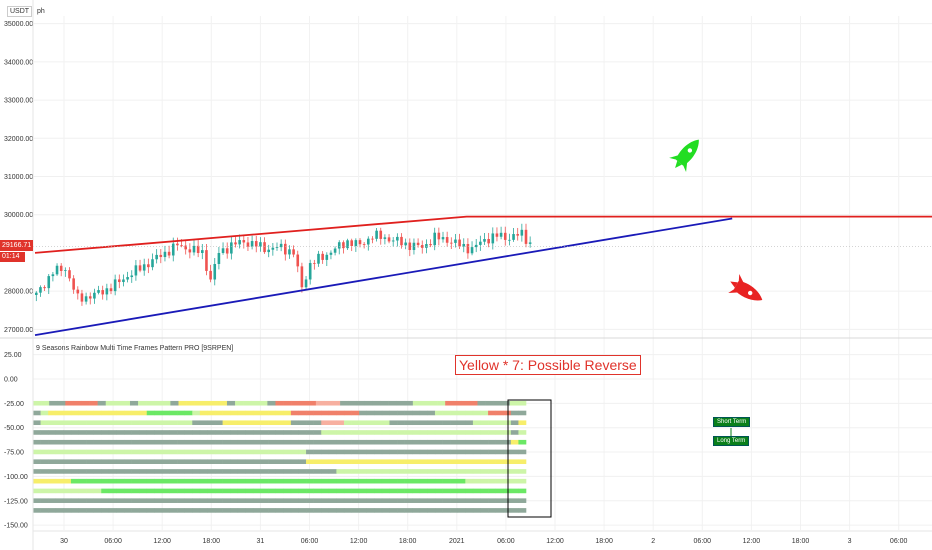 This screenshot has width=932, height=550. What do you see at coordinates (548, 365) in the screenshot?
I see `annotation-label: Yellow * 7: Possible Reverse` at bounding box center [548, 365].